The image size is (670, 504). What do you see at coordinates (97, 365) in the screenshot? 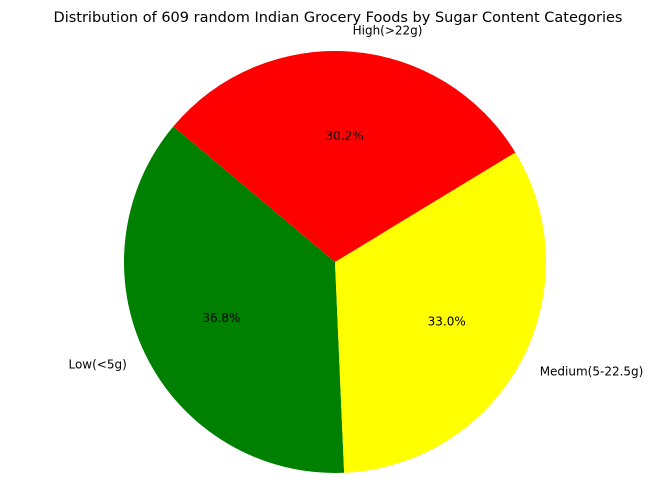
I see `slice-label-low-5g: Low(<5g)` at bounding box center [97, 365].